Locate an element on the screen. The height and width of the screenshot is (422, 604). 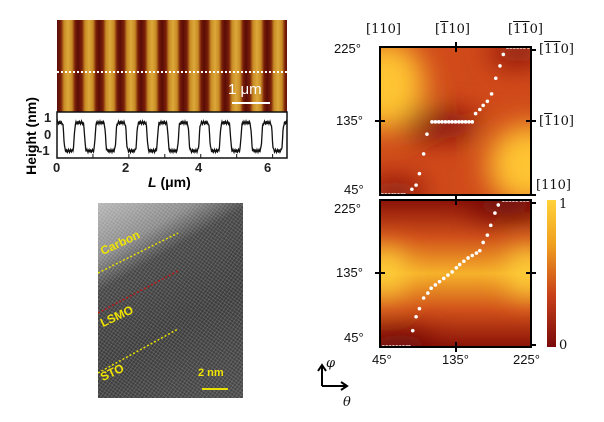
top-label-barbar0: [110] is located at coordinates (525, 29).